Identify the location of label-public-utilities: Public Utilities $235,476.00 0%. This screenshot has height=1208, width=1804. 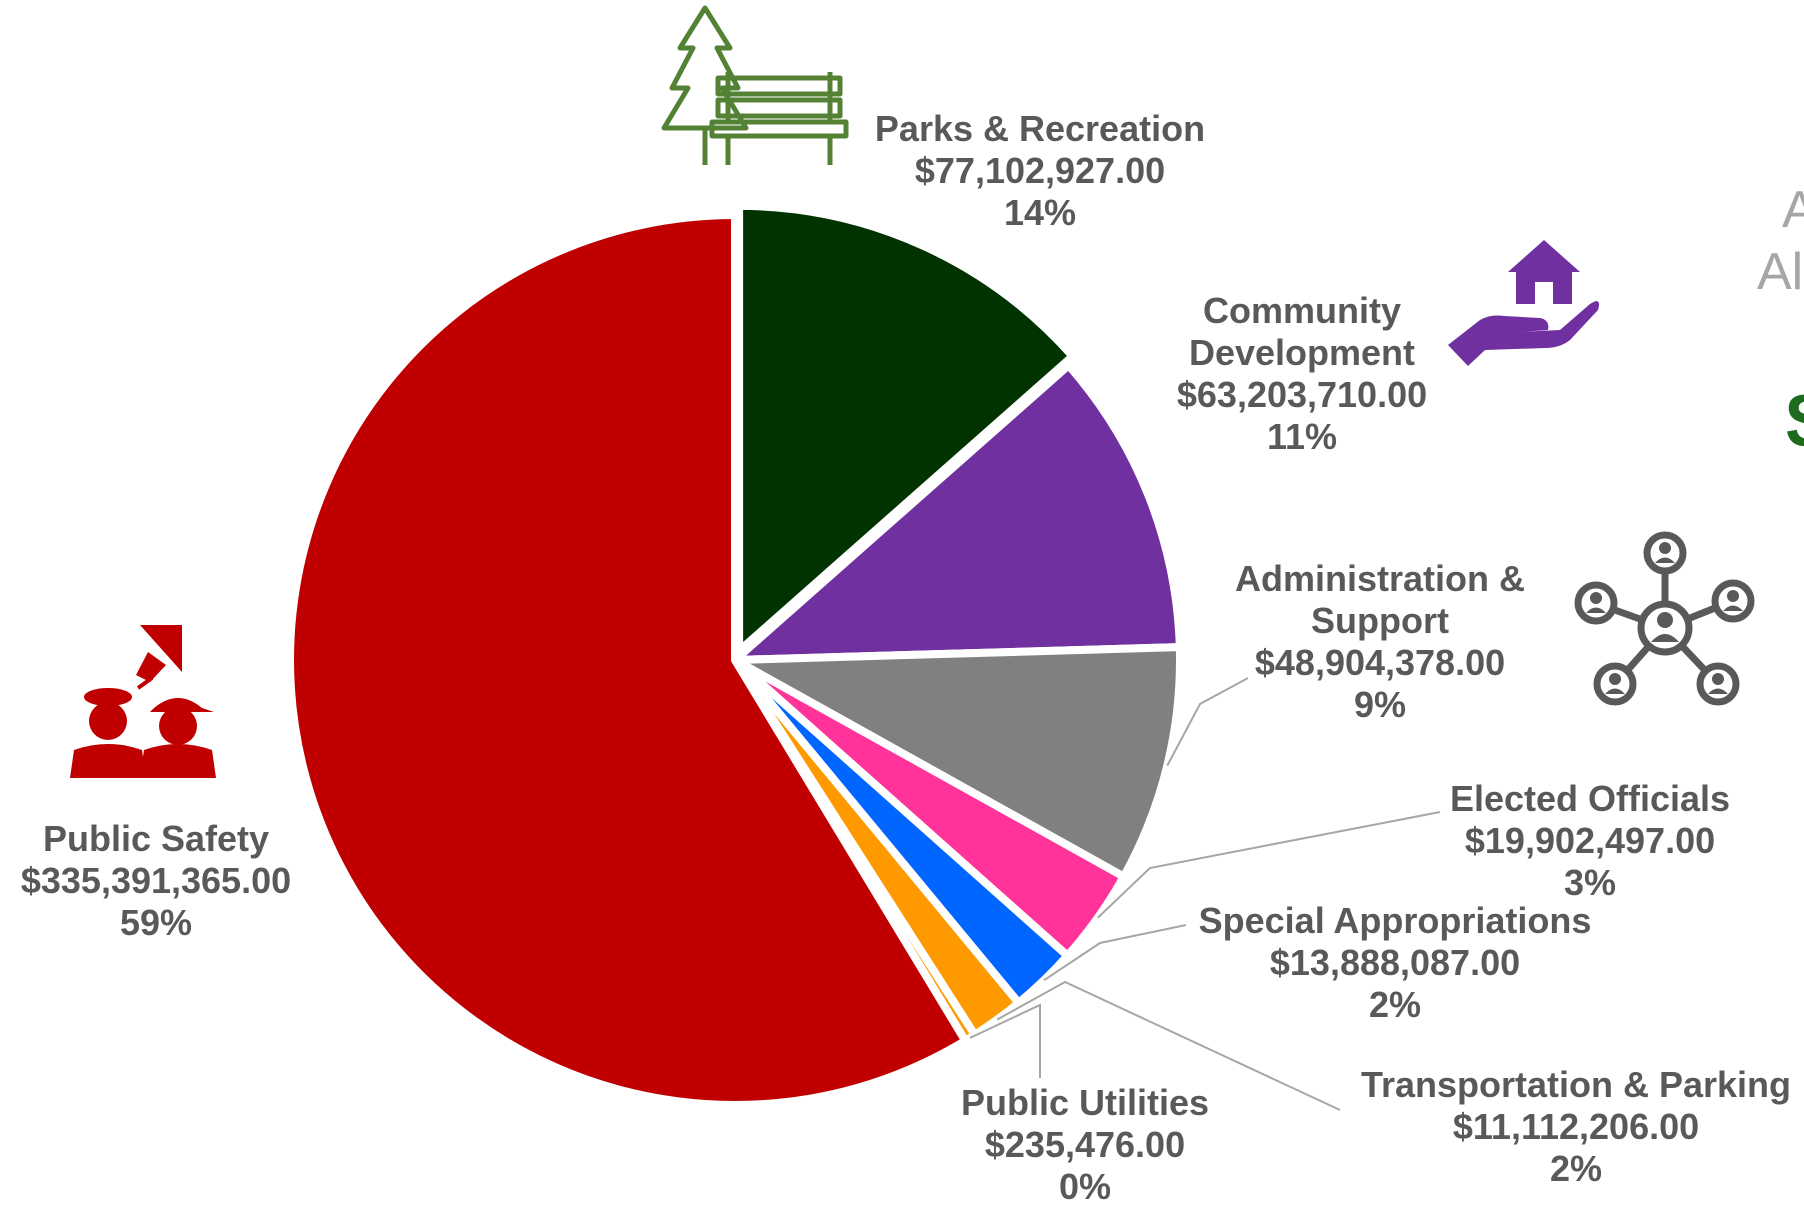
(1085, 1145).